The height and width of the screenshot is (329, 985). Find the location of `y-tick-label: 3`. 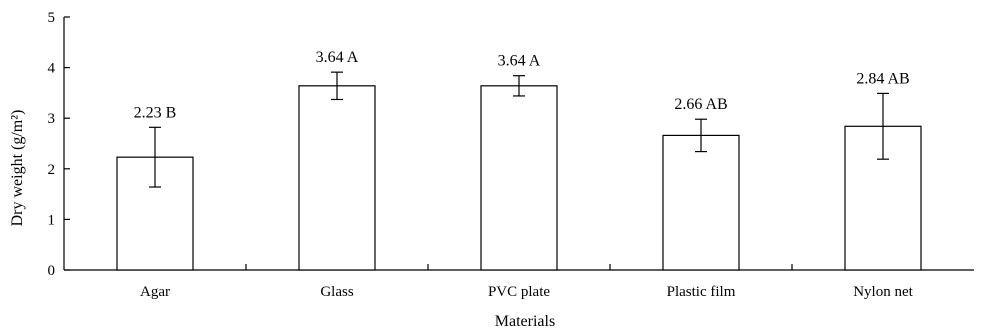

y-tick-label: 3 is located at coordinates (52, 119).